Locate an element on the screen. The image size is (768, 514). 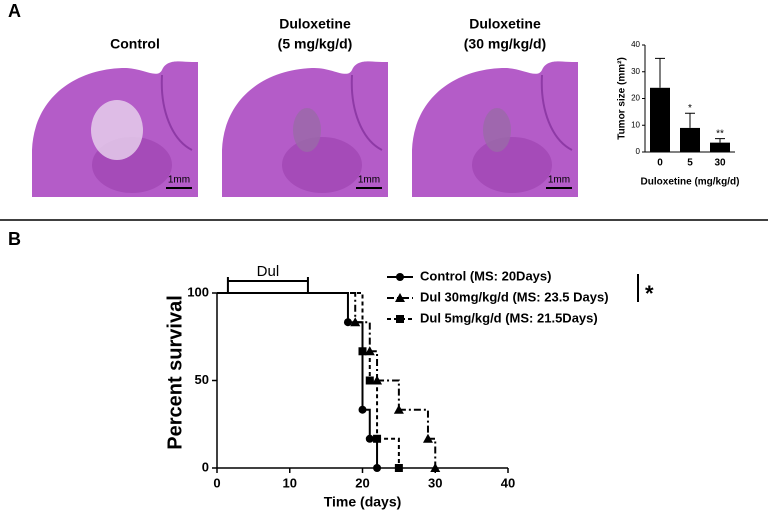
x-axis-label: Time (days) is located at coordinates (363, 502).